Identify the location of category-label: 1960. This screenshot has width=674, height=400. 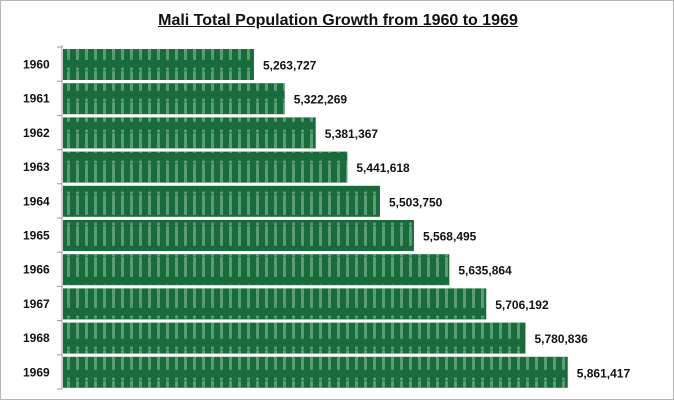
(36, 65).